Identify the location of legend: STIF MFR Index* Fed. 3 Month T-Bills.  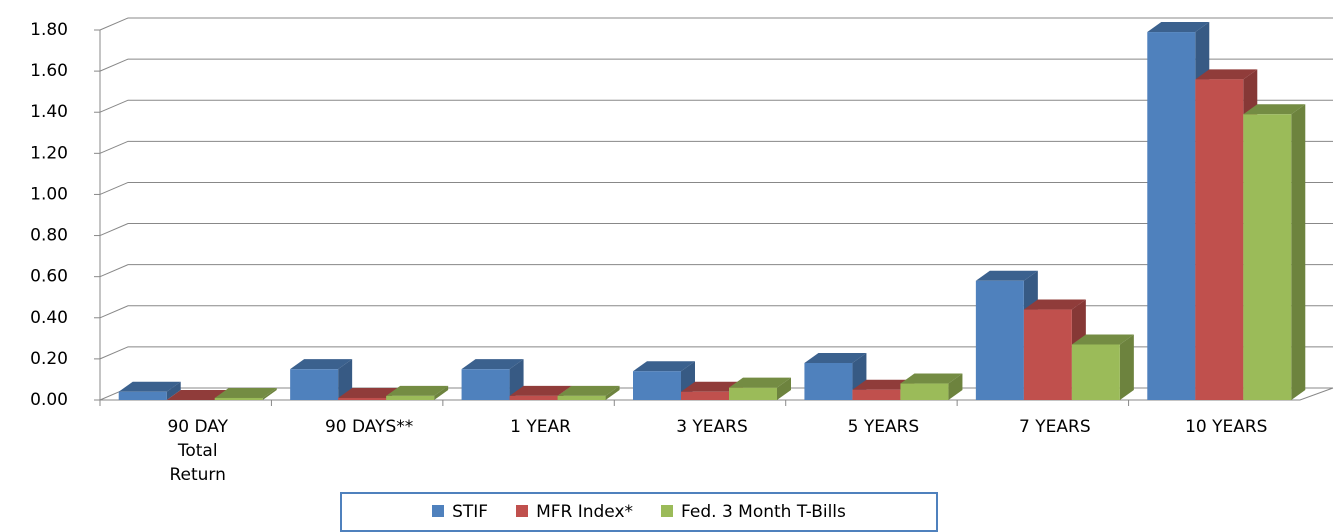
(639, 512).